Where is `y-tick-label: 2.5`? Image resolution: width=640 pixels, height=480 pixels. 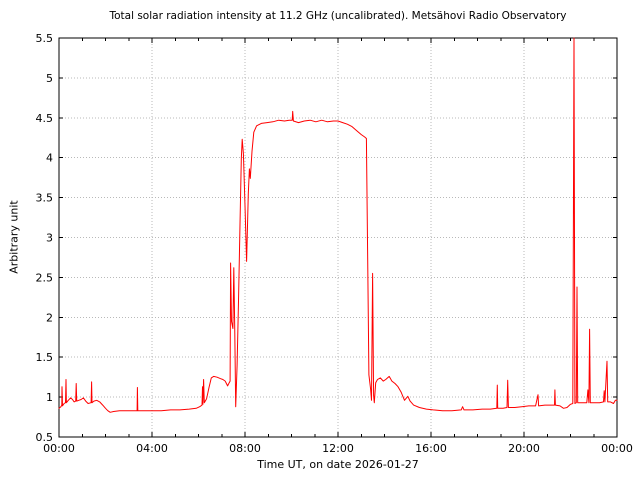 y-tick-label: 2.5 is located at coordinates (45, 277).